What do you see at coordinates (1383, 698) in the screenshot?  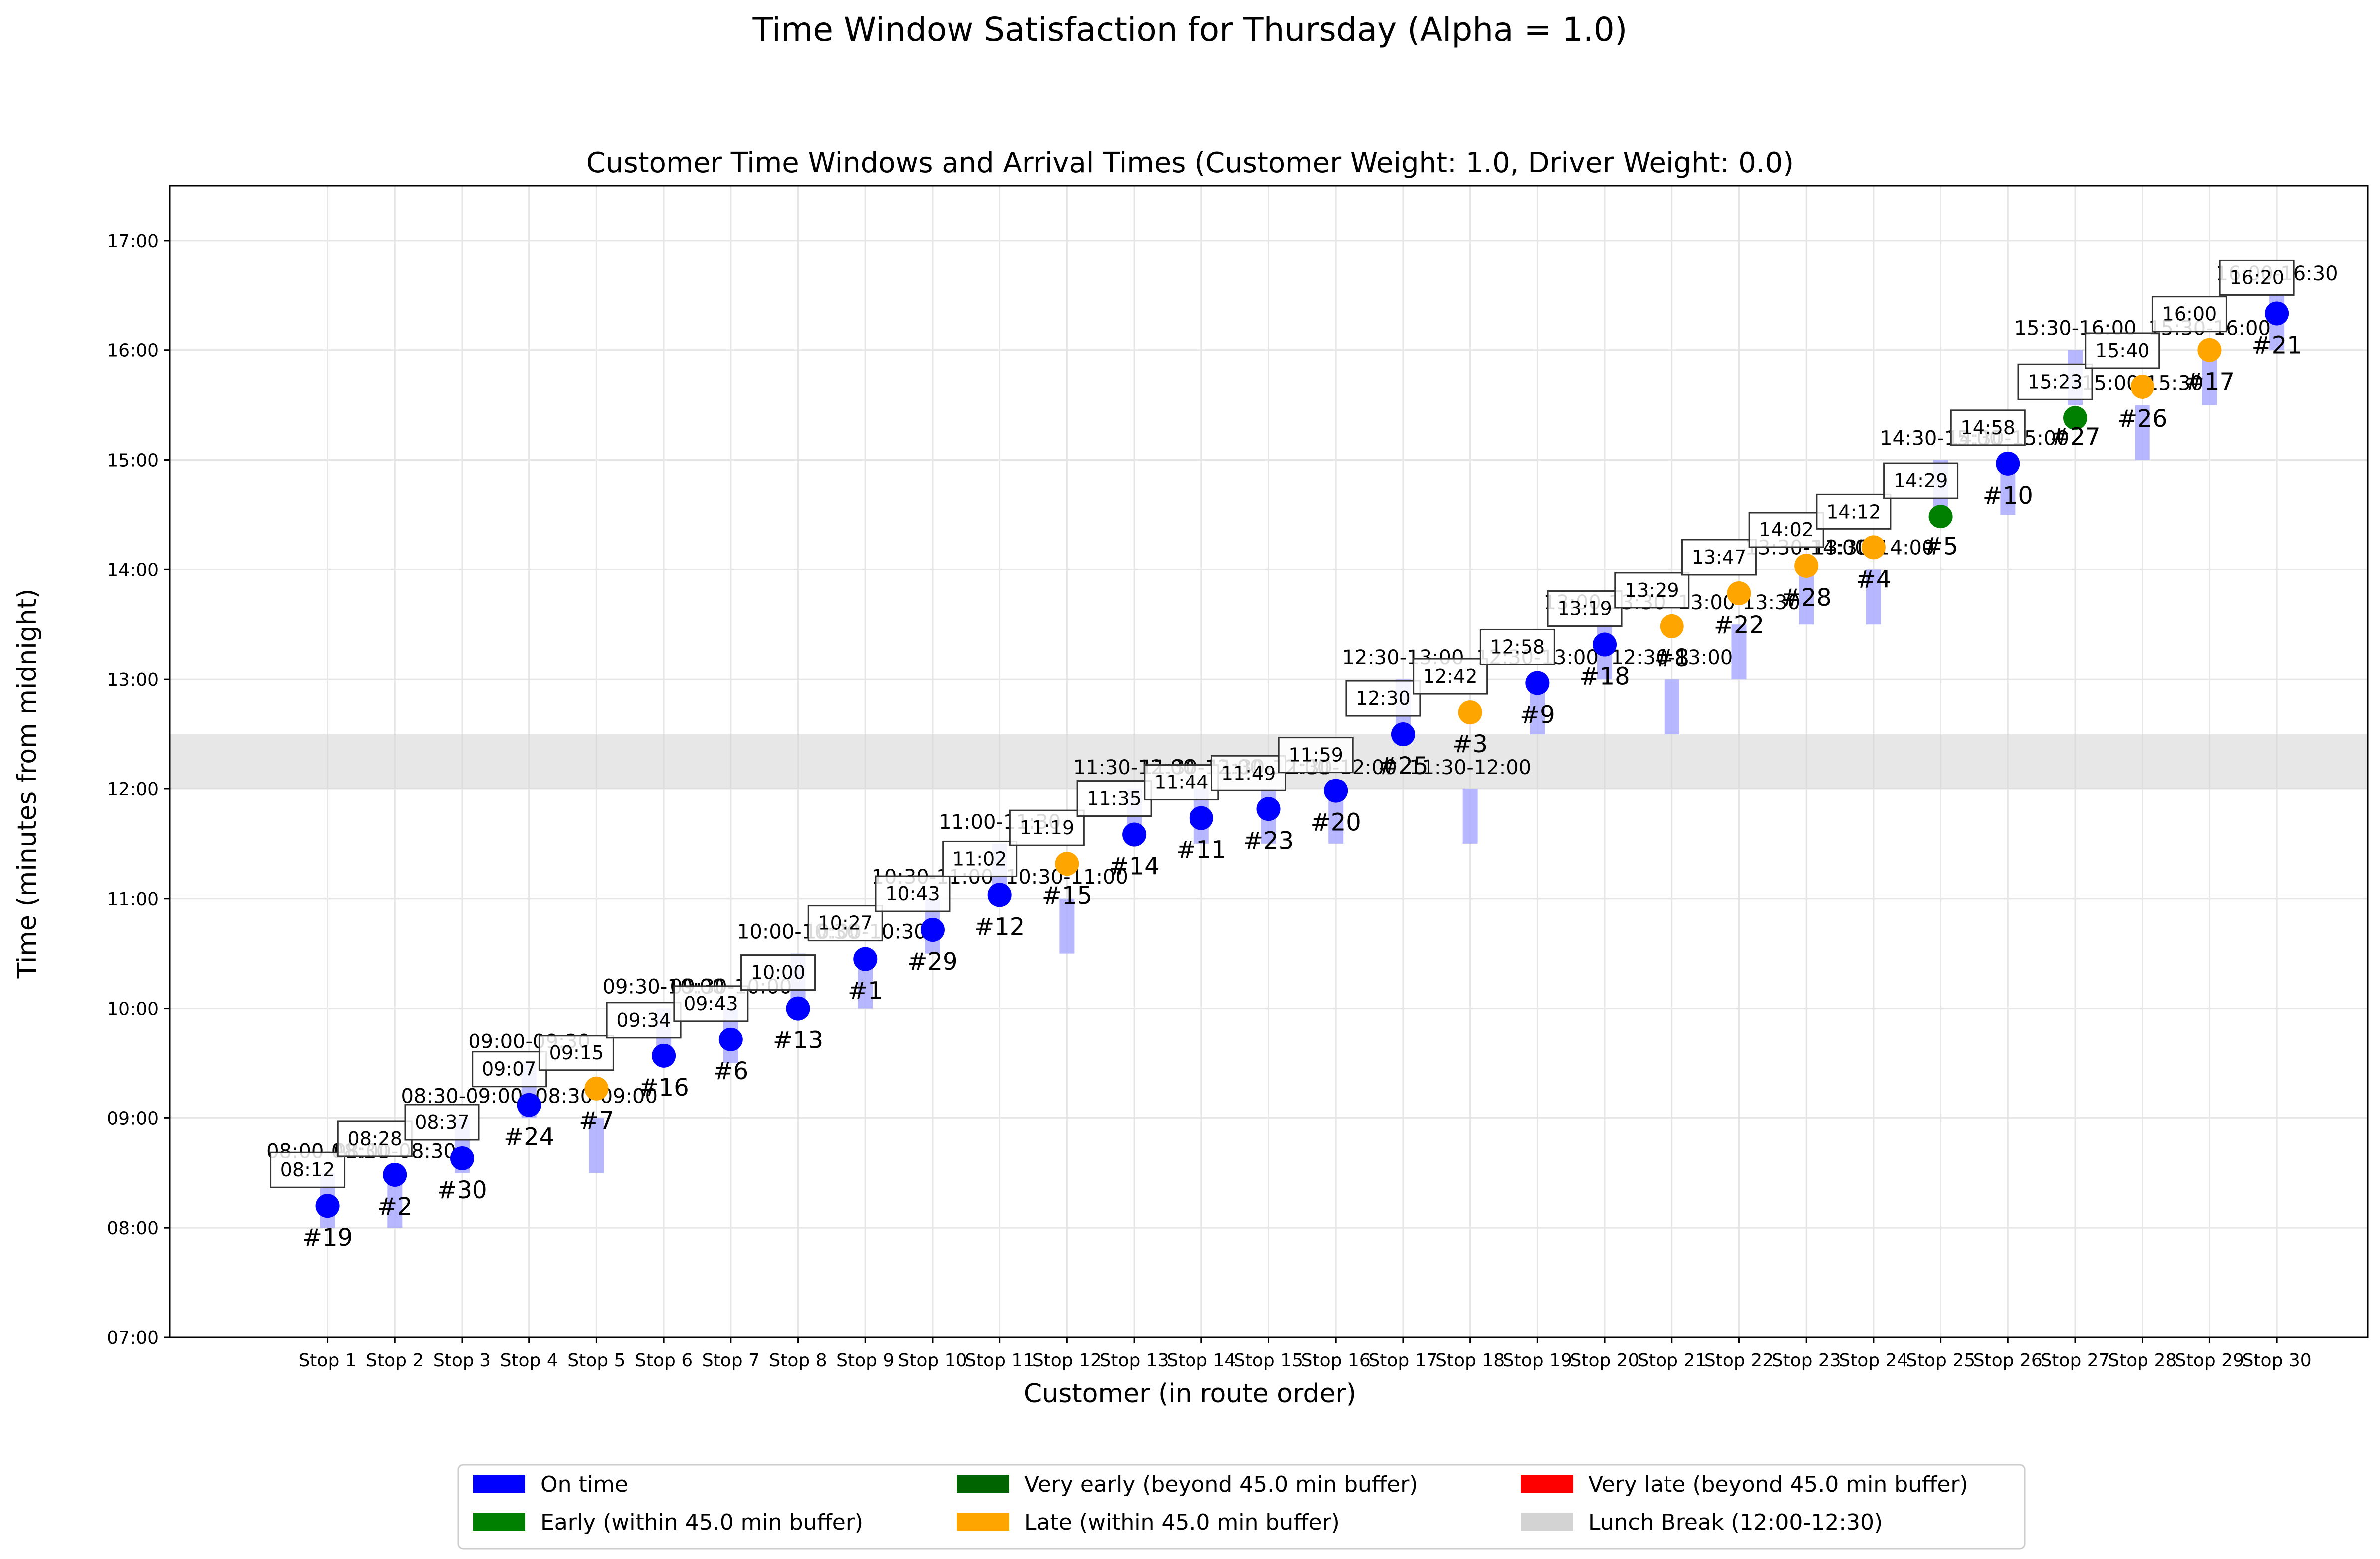 I see `arrival-time-label: 12:30` at bounding box center [1383, 698].